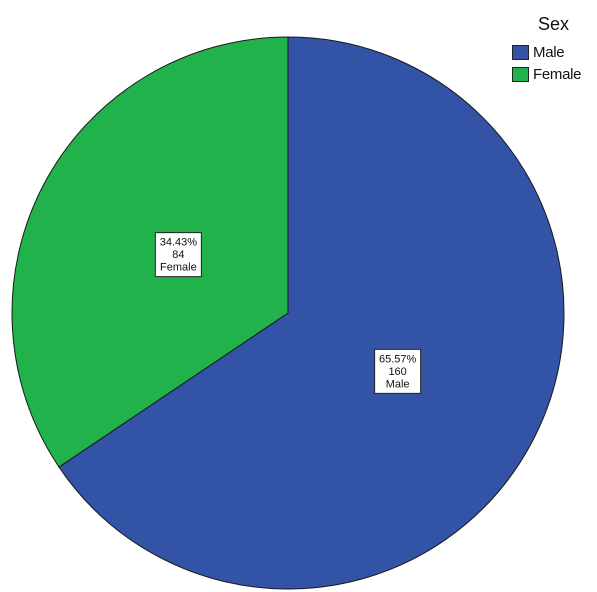 The width and height of the screenshot is (597, 592). I want to click on legend-swatch-female, so click(520, 74).